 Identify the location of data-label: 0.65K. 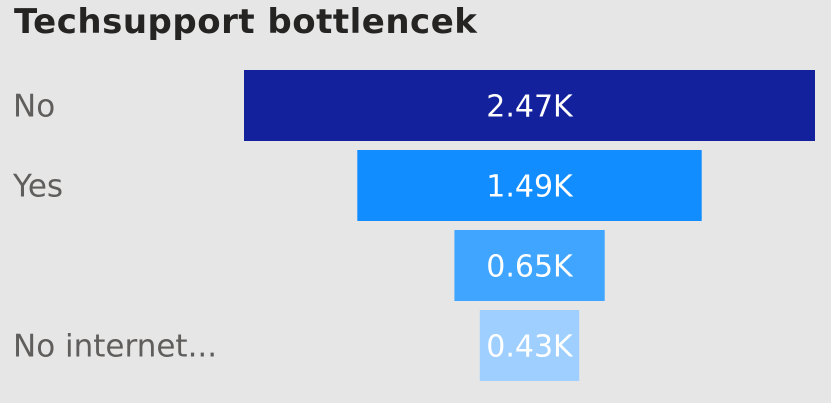
(530, 267).